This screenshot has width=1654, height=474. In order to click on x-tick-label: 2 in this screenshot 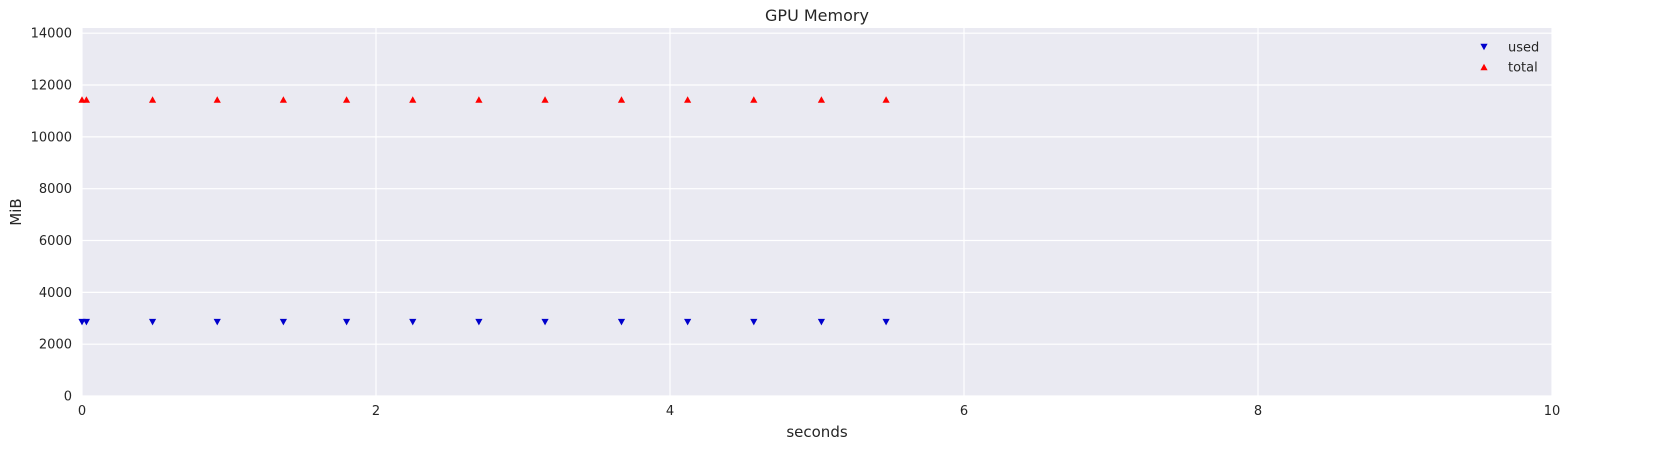, I will do `click(376, 411)`.